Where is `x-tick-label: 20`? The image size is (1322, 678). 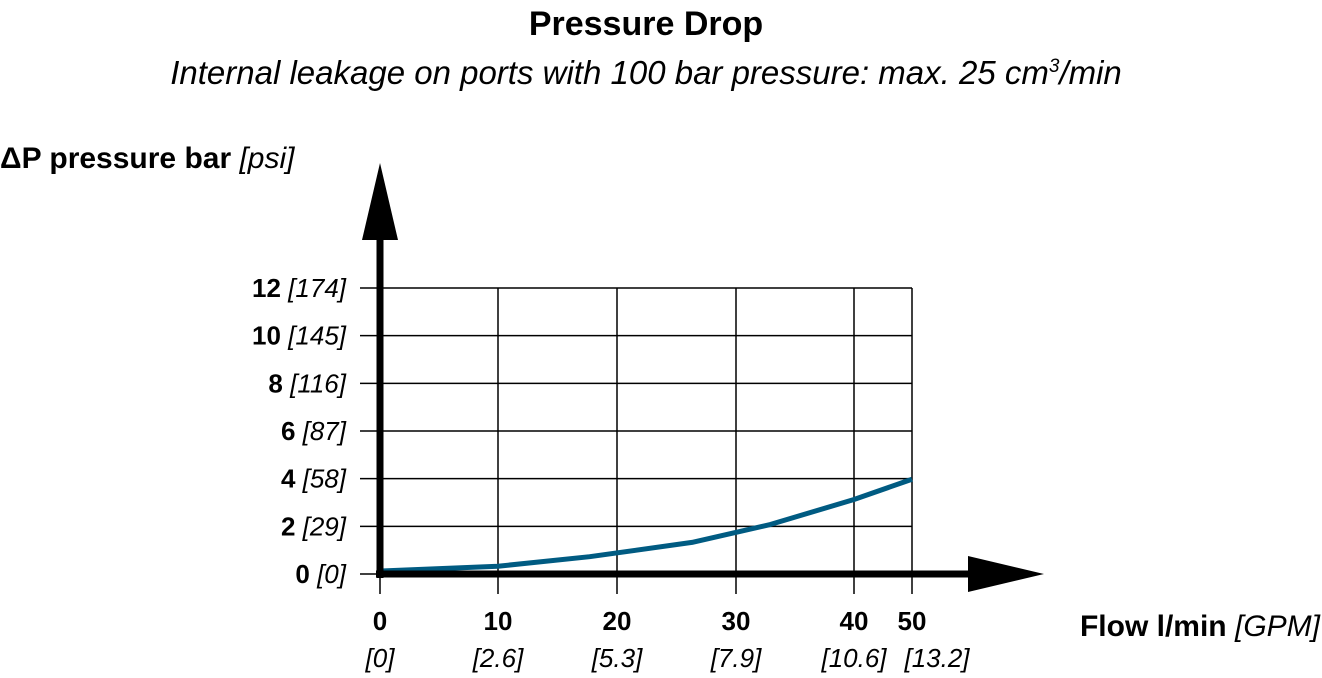 x-tick-label: 20 is located at coordinates (617, 621).